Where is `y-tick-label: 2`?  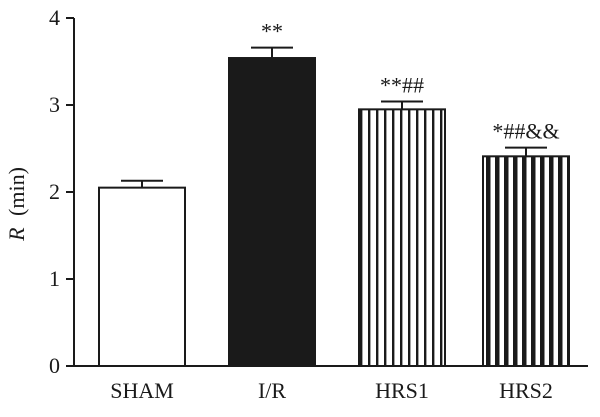
y-tick-label: 2 is located at coordinates (54, 191).